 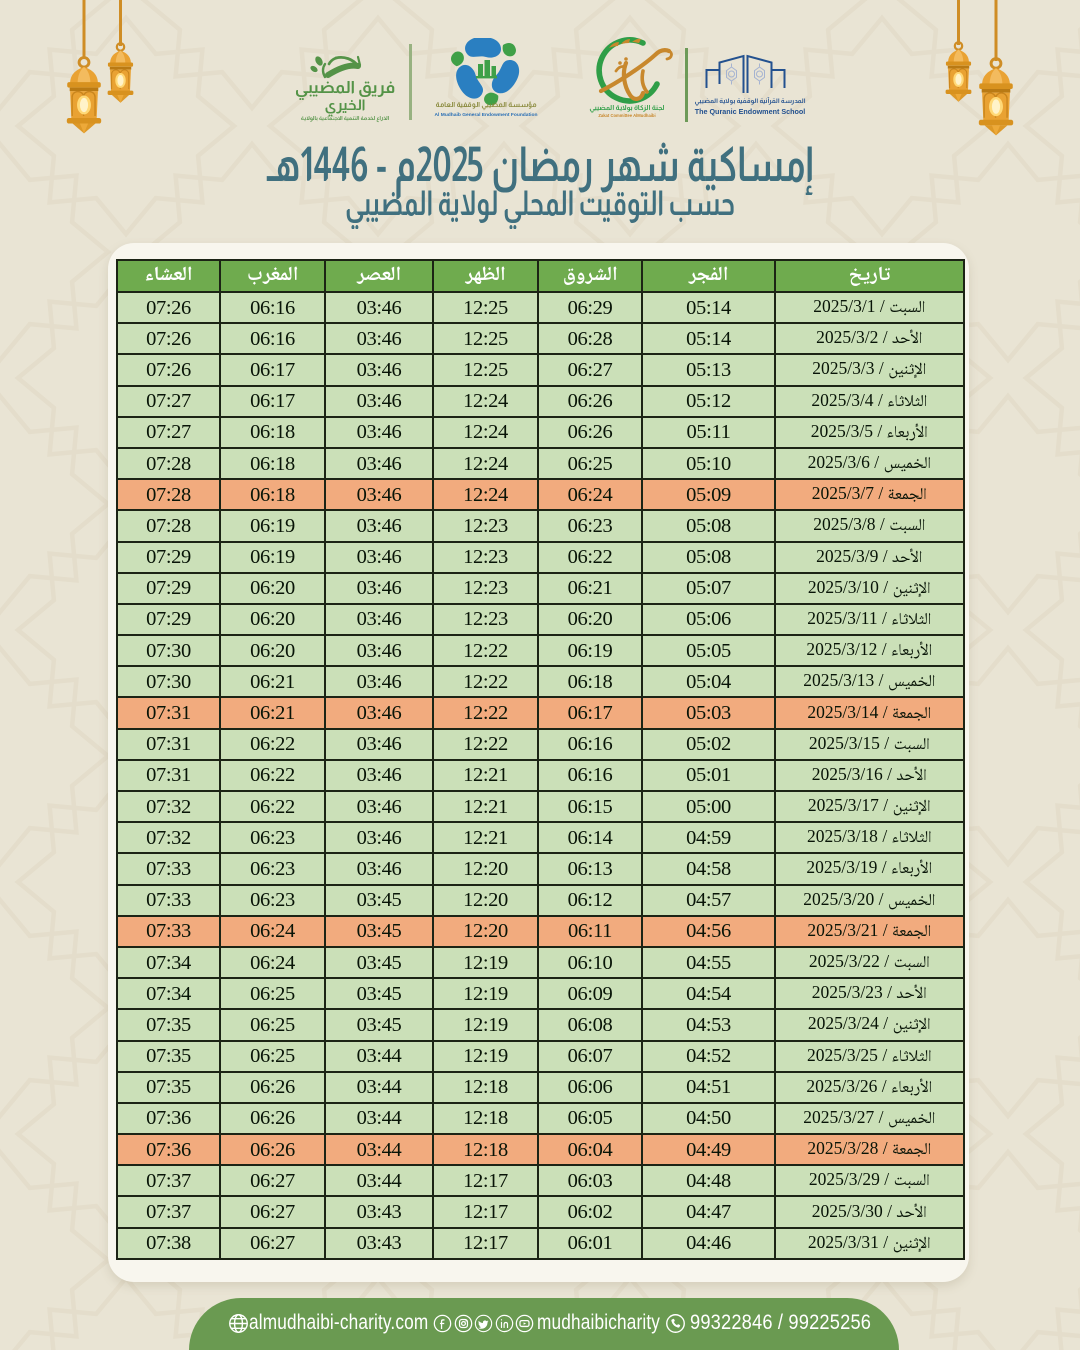 What do you see at coordinates (345, 89) in the screenshot?
I see `svg-text: فريق المضيبي` at bounding box center [345, 89].